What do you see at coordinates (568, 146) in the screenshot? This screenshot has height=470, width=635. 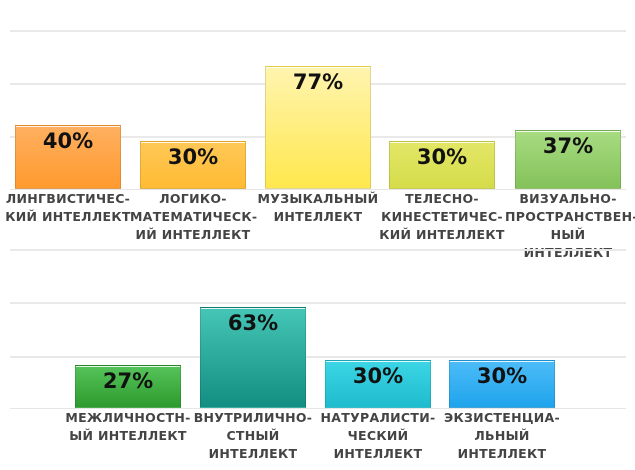 I see `bar-value-label: 37%` at bounding box center [568, 146].